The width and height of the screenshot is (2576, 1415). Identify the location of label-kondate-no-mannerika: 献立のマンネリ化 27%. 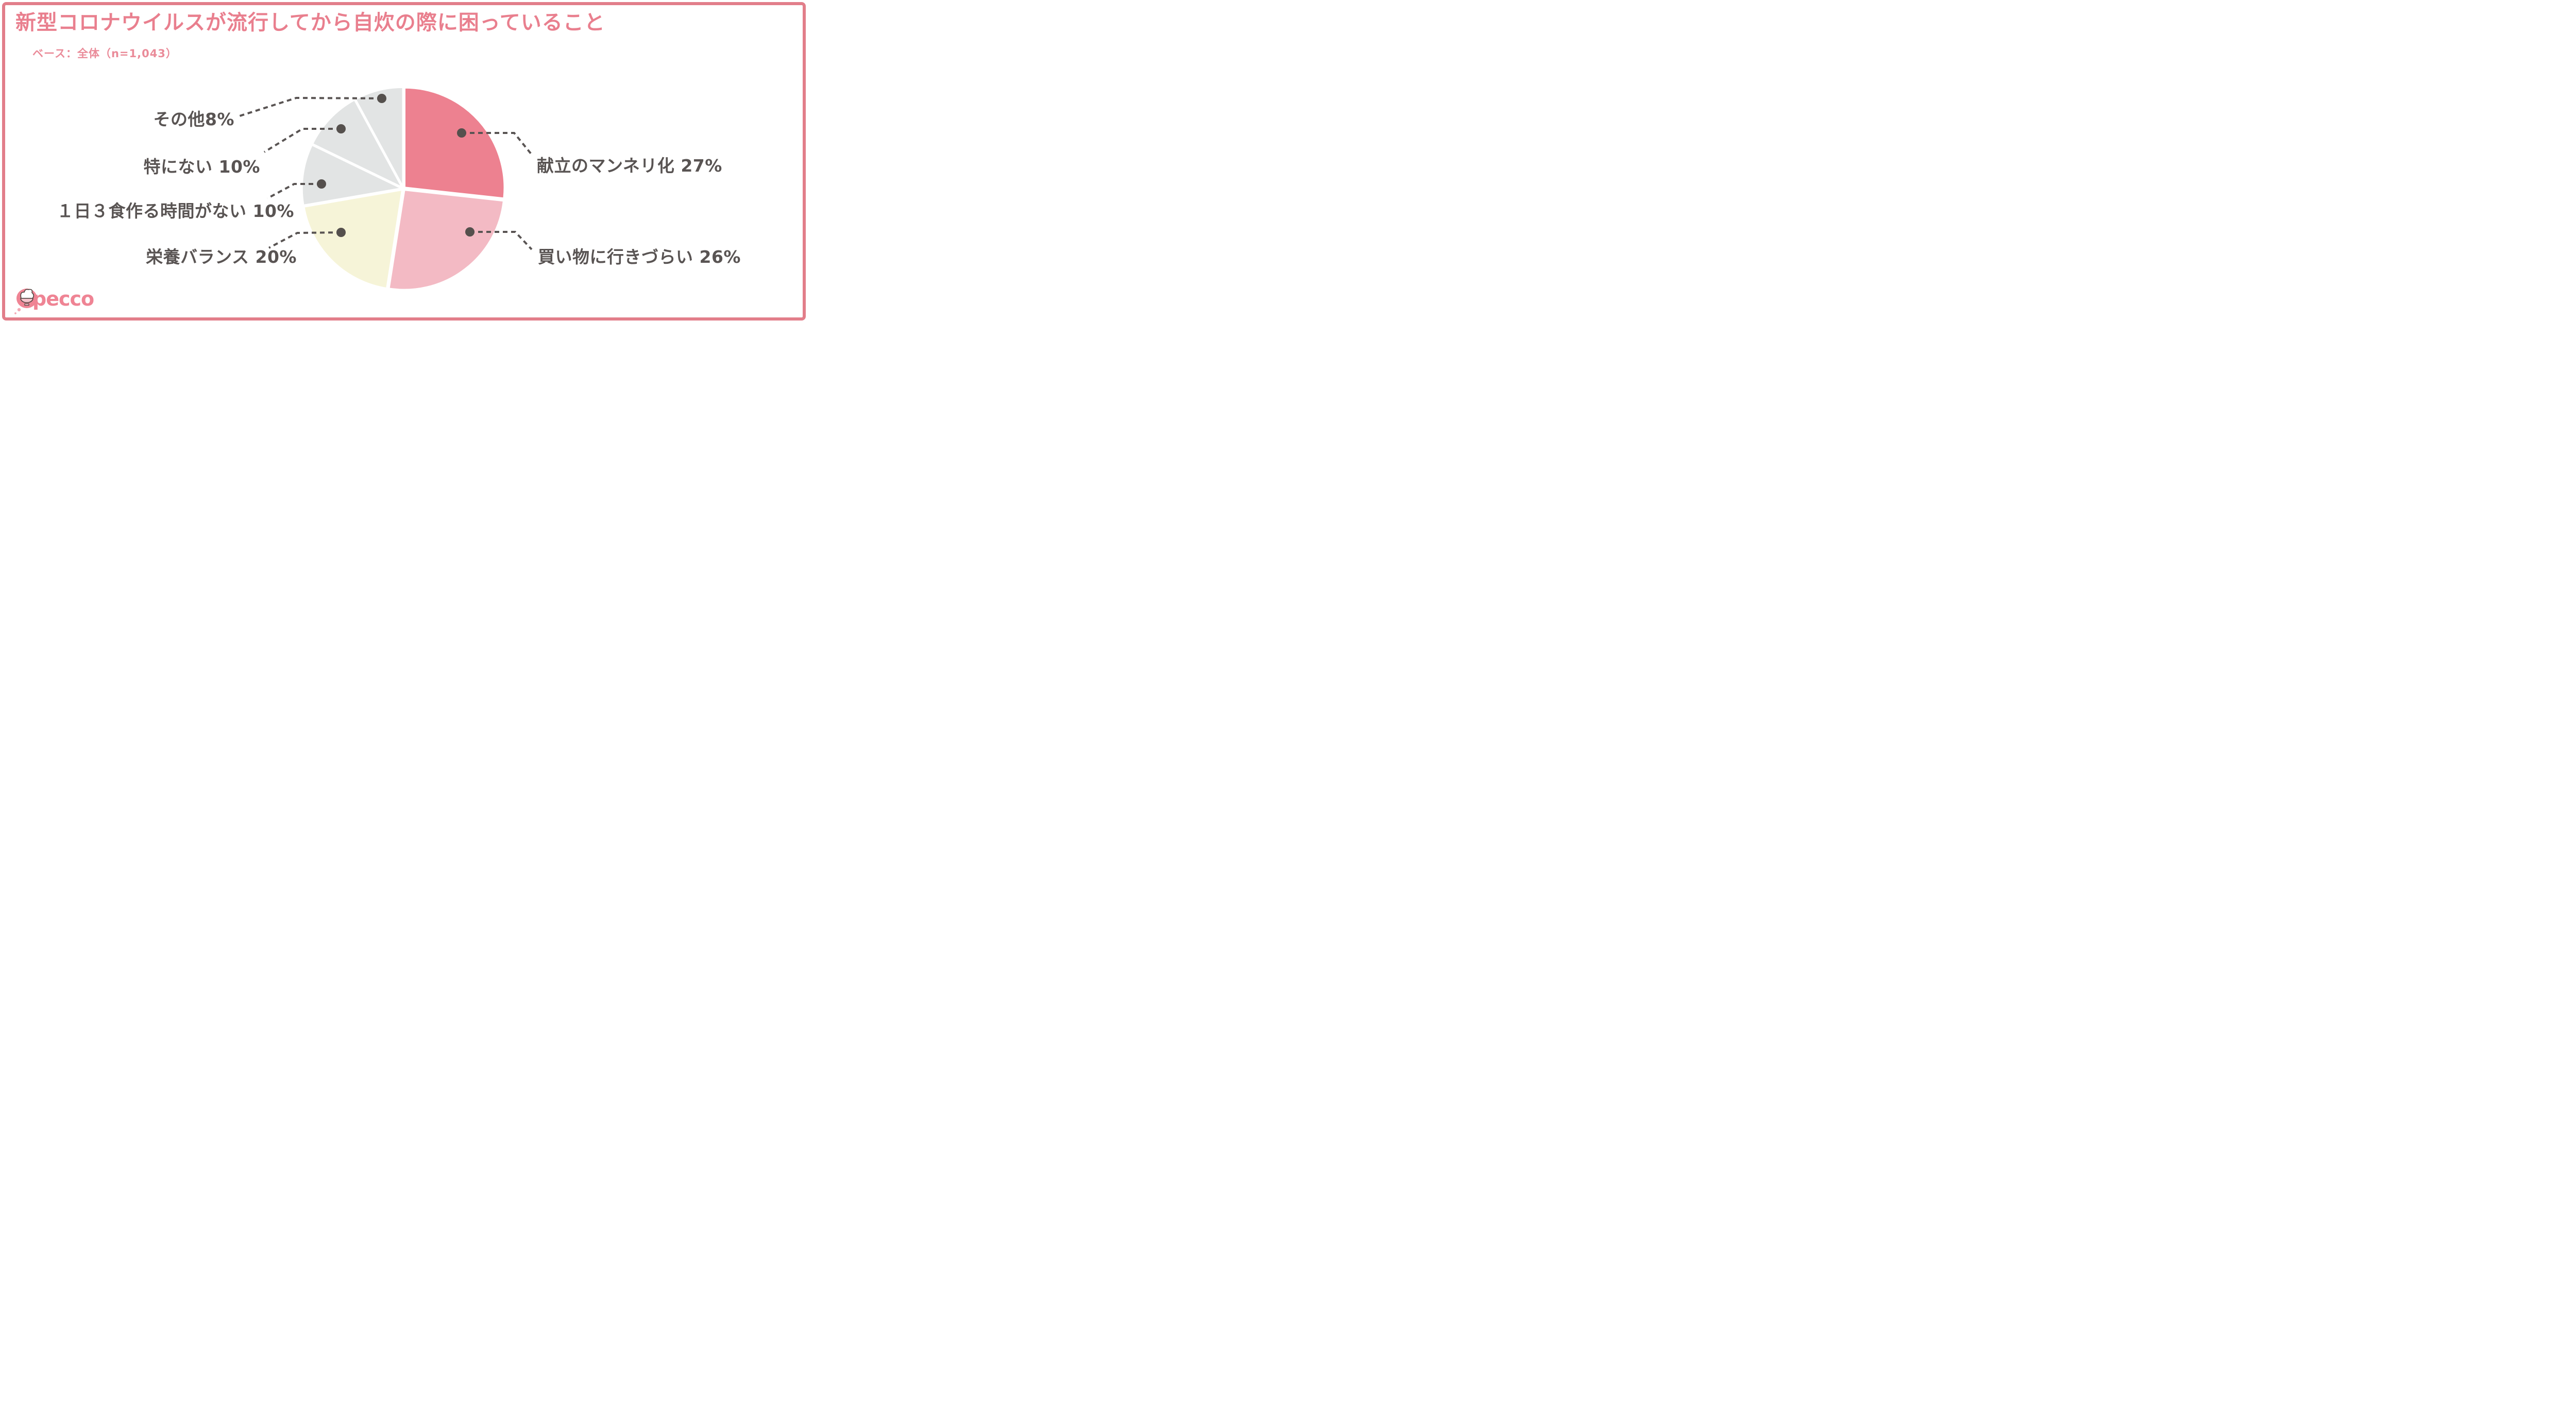
(629, 166).